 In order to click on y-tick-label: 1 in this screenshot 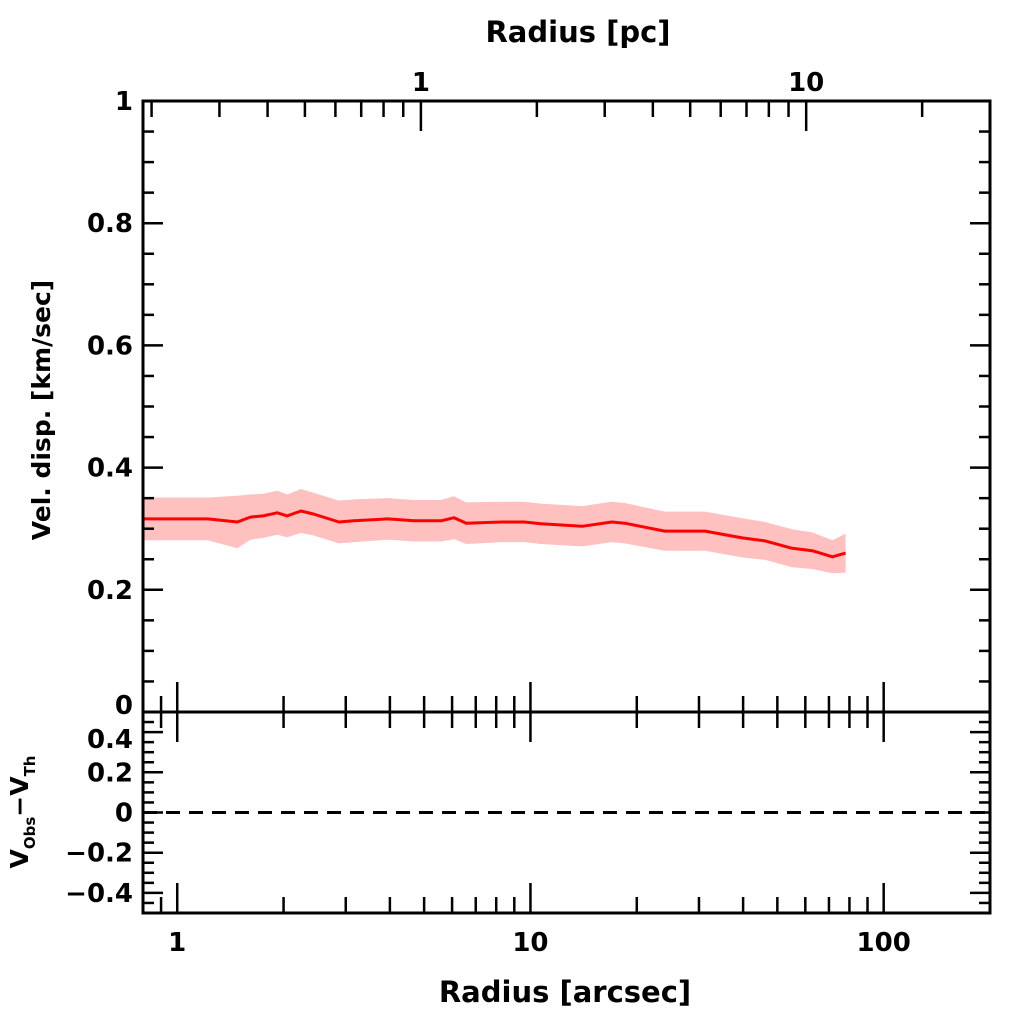, I will do `click(124, 102)`.